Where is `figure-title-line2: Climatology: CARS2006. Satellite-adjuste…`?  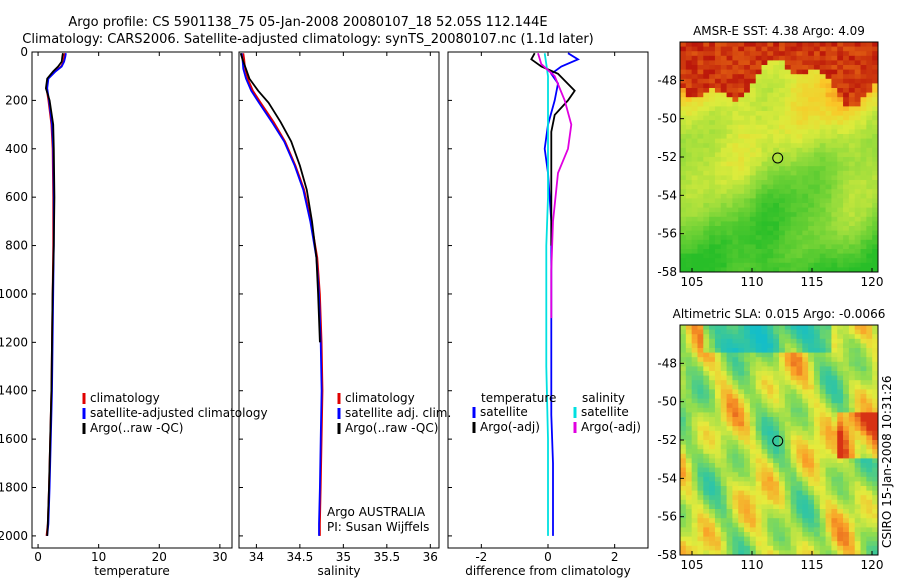 figure-title-line2: Climatology: CARS2006. Satellite-adjuste… is located at coordinates (308, 39).